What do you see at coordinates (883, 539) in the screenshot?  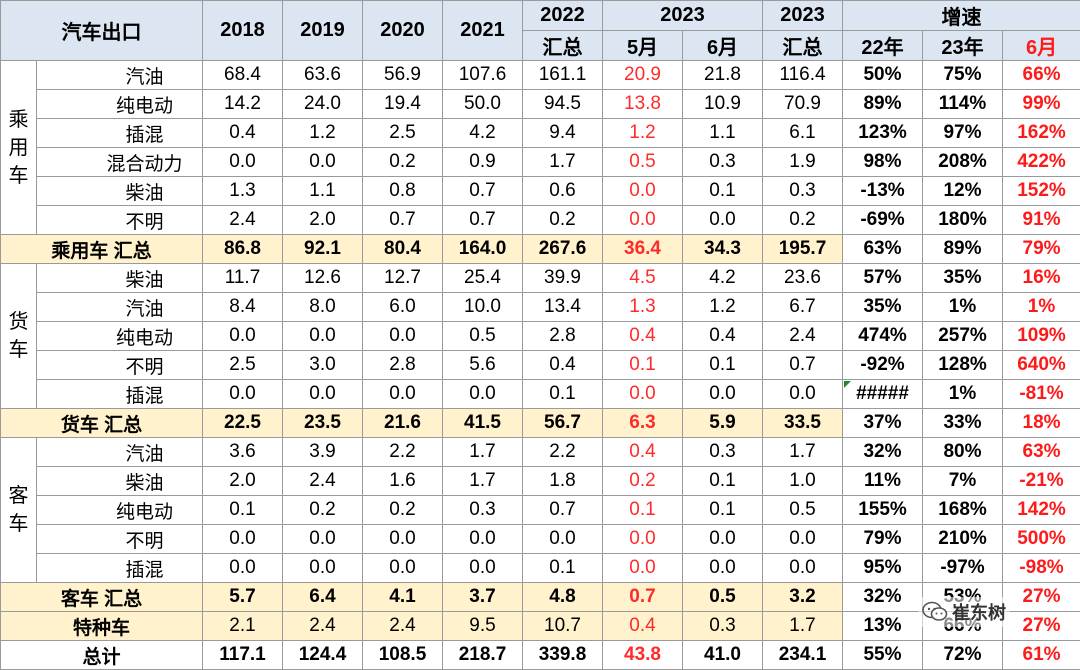 I see `growth-22-cell: 79%` at bounding box center [883, 539].